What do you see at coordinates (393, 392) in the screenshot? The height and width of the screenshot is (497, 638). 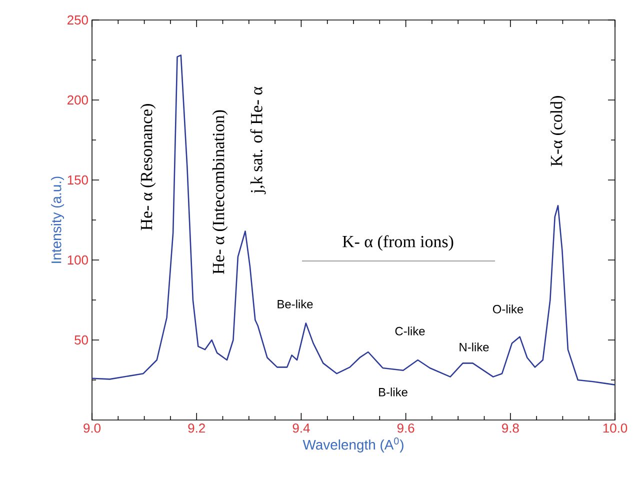 I see `annotation: B-like` at bounding box center [393, 392].